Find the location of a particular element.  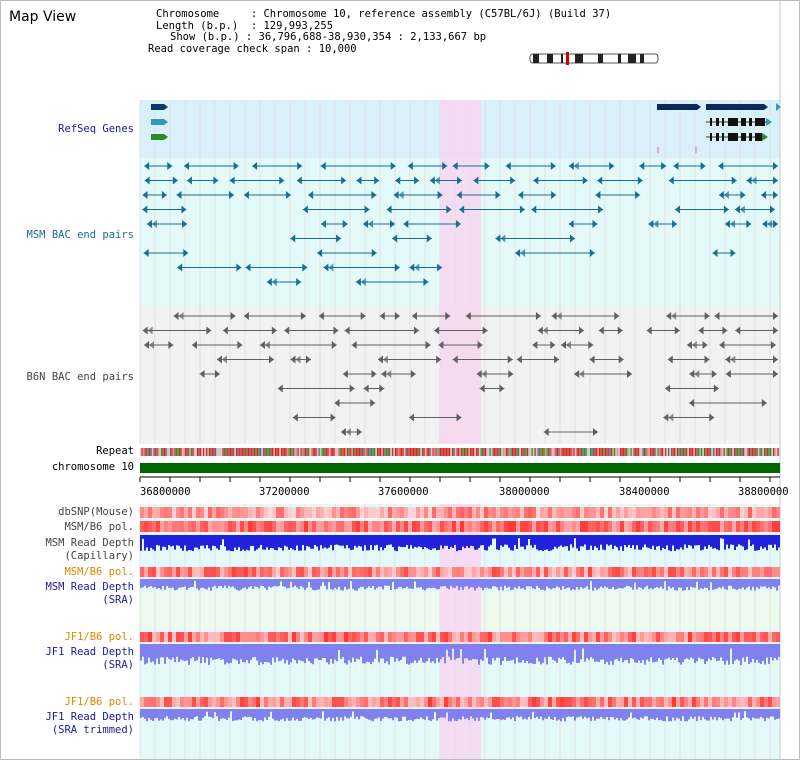

b6n-bac-label: B6N BAC end pairs is located at coordinates (80, 377).